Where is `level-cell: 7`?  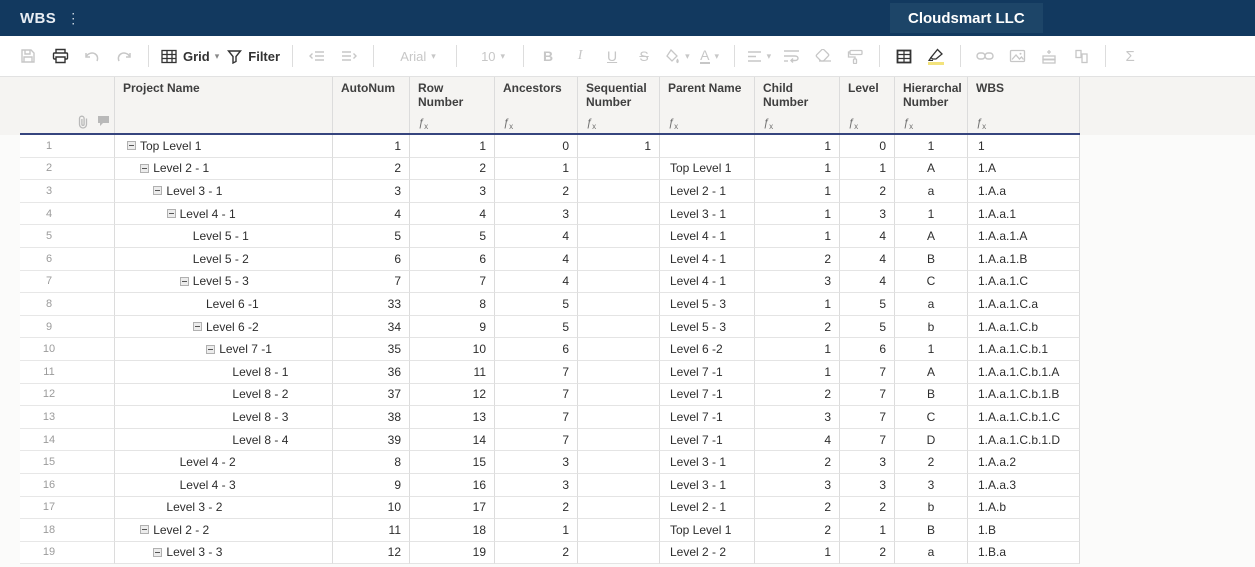
level-cell: 7 is located at coordinates (867, 372).